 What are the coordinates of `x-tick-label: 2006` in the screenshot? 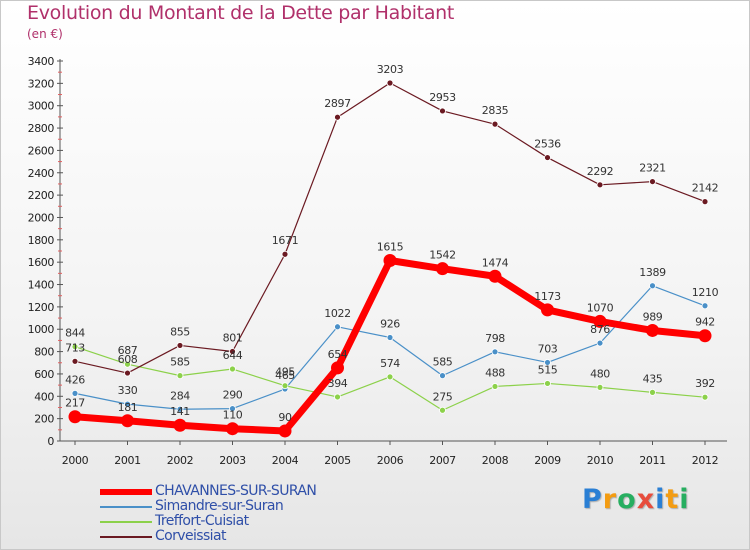 It's located at (390, 460).